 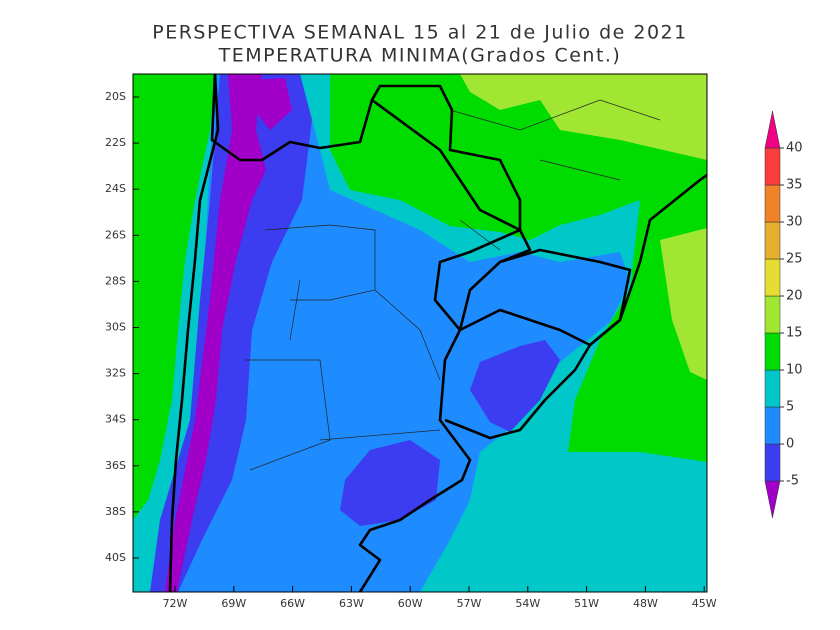 I want to click on lon-label: 60W, so click(x=410, y=603).